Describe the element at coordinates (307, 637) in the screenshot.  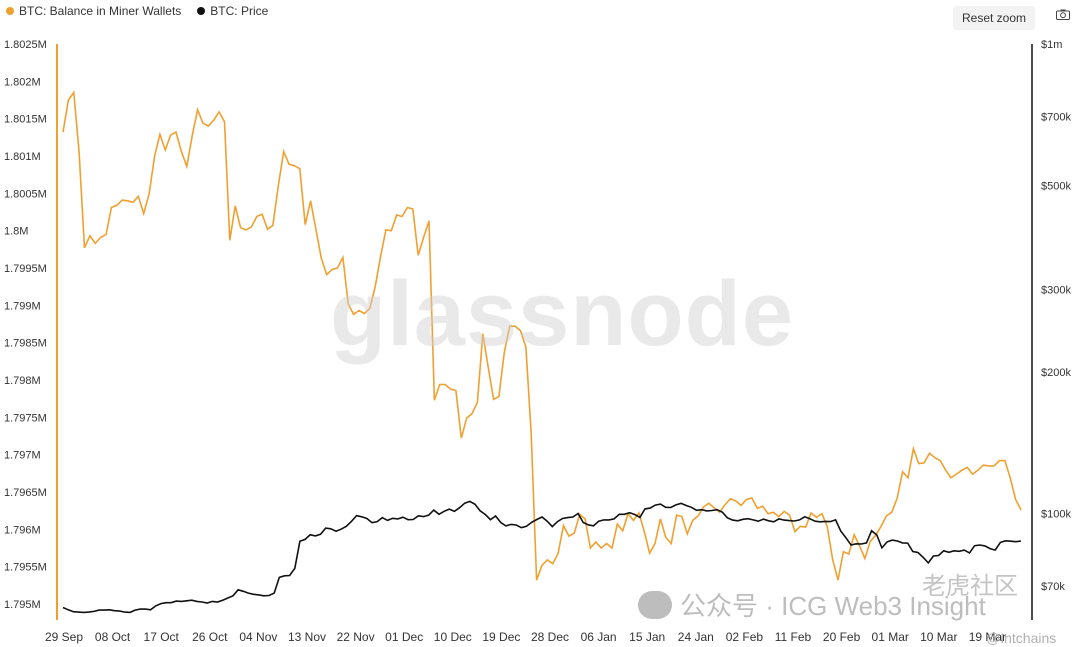
I see `x-tick-label: 13 Nov` at that location.